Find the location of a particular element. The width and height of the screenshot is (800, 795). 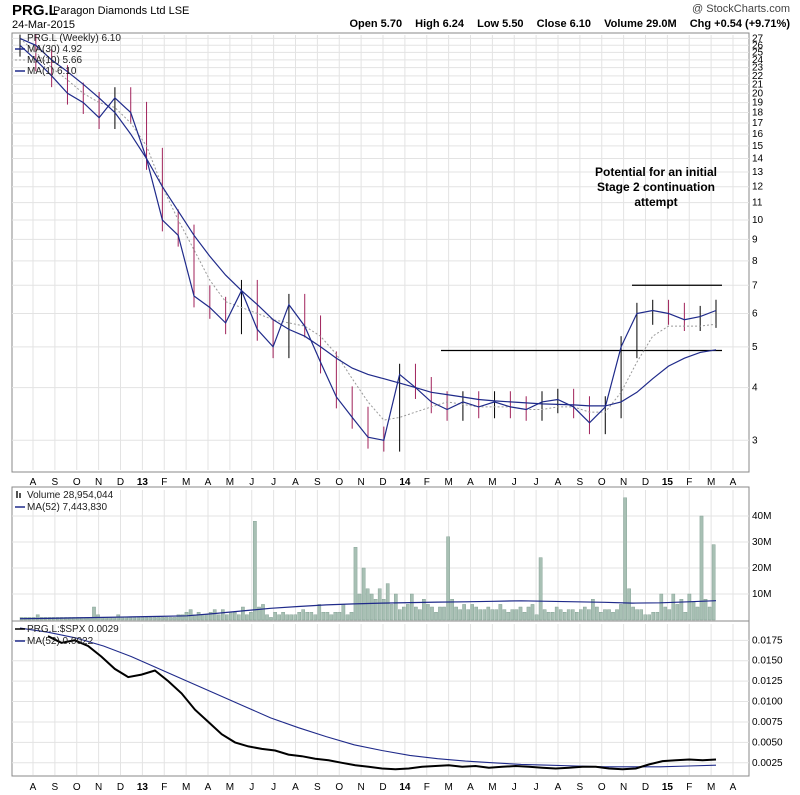

price-tick-label: 27 is located at coordinates (758, 38).